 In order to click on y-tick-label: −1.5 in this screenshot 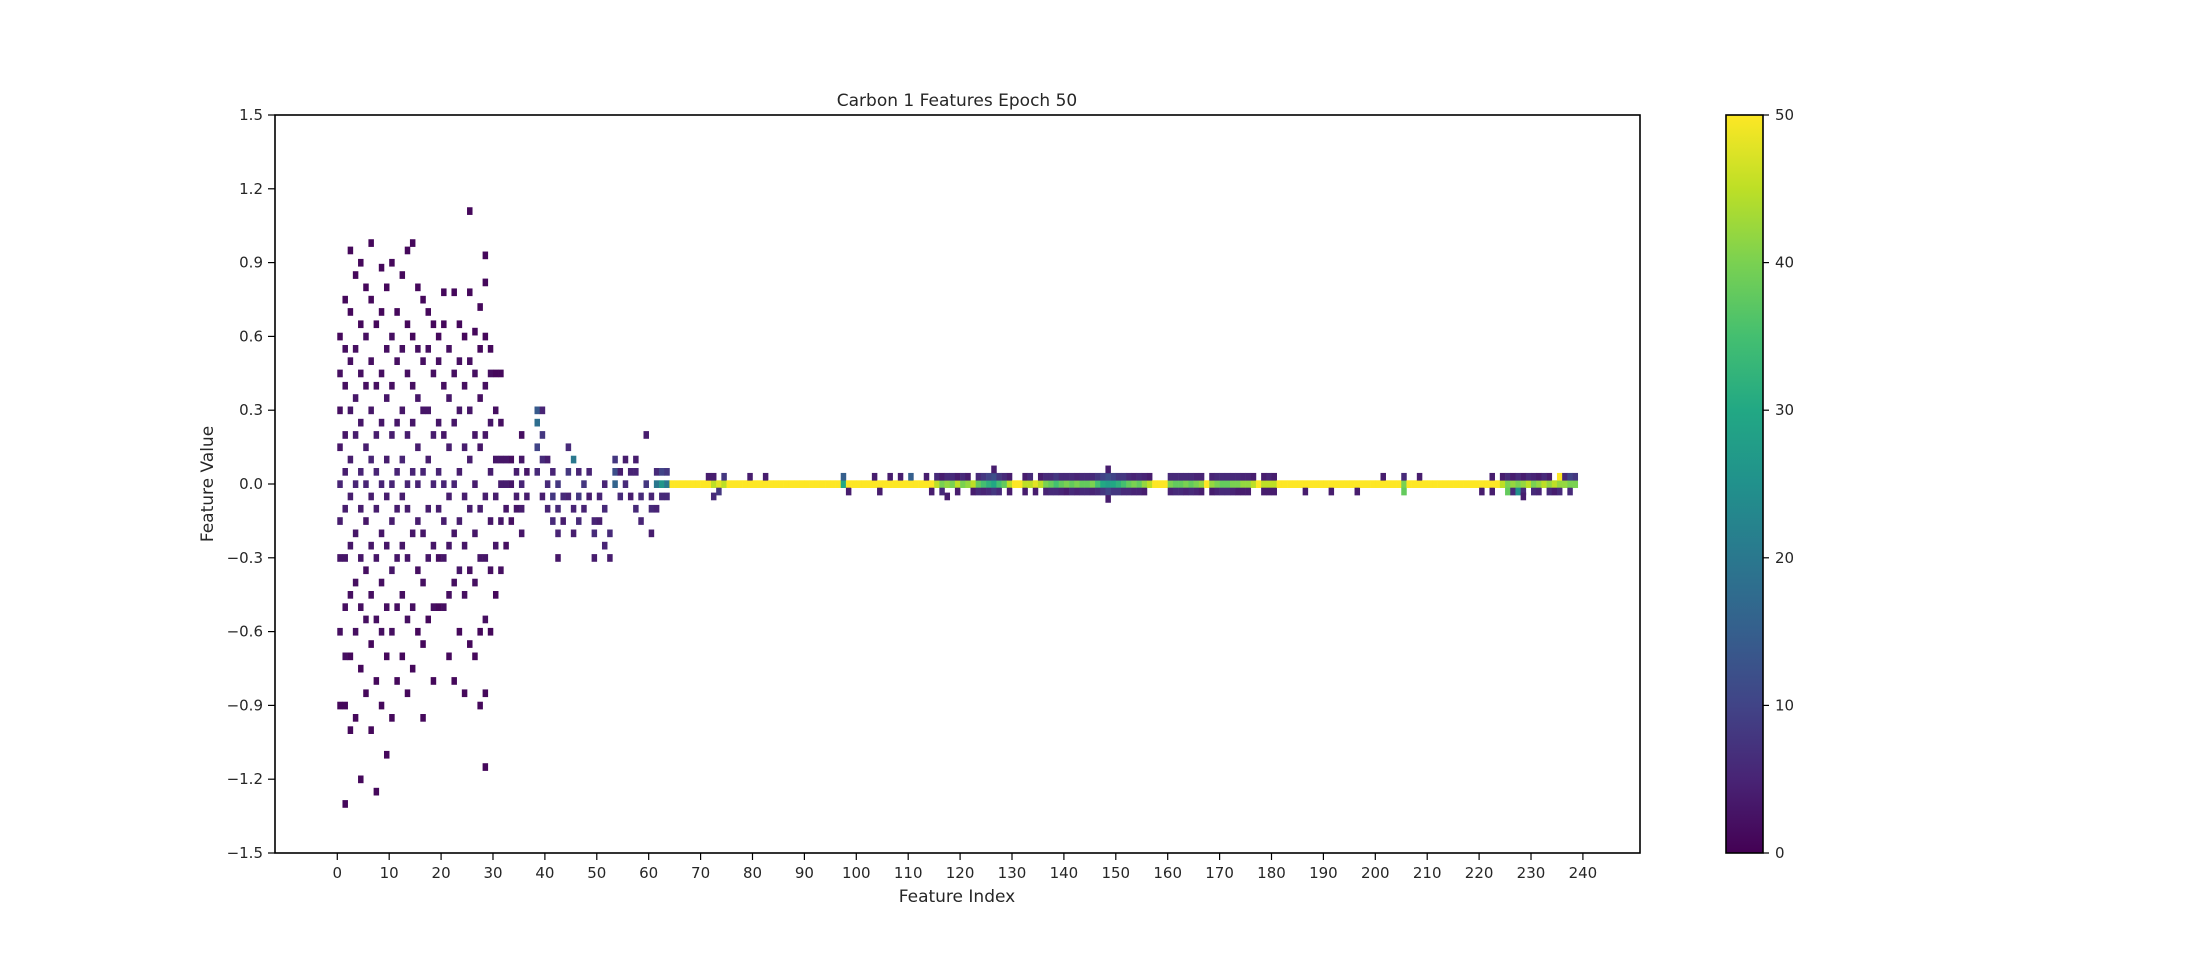, I will do `click(245, 853)`.